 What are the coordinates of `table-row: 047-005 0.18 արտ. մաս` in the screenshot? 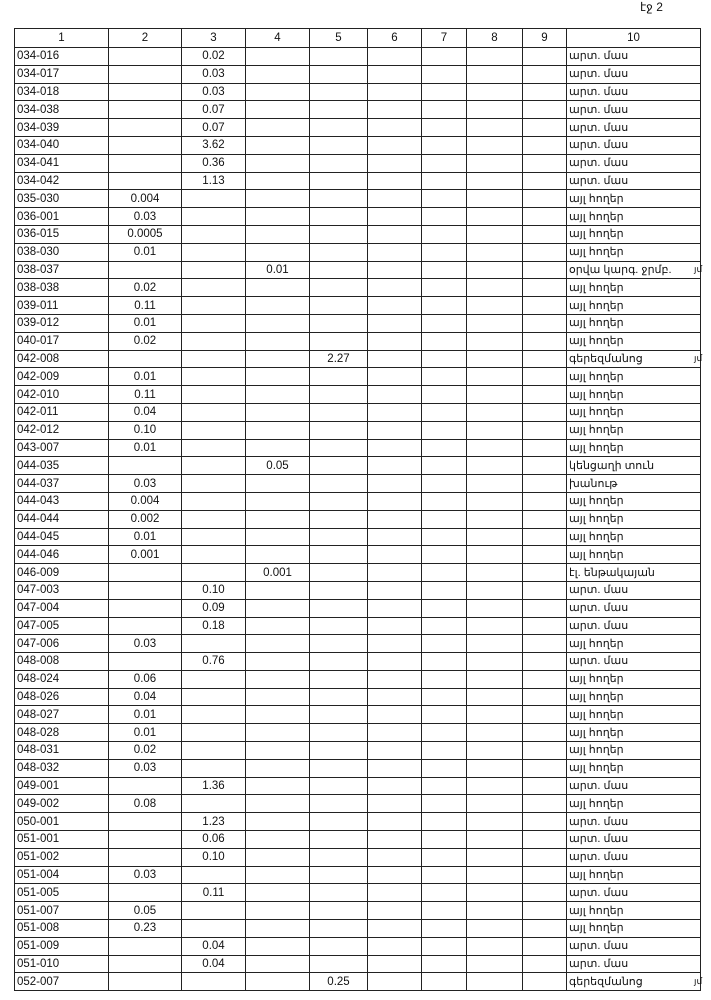 It's located at (357, 626).